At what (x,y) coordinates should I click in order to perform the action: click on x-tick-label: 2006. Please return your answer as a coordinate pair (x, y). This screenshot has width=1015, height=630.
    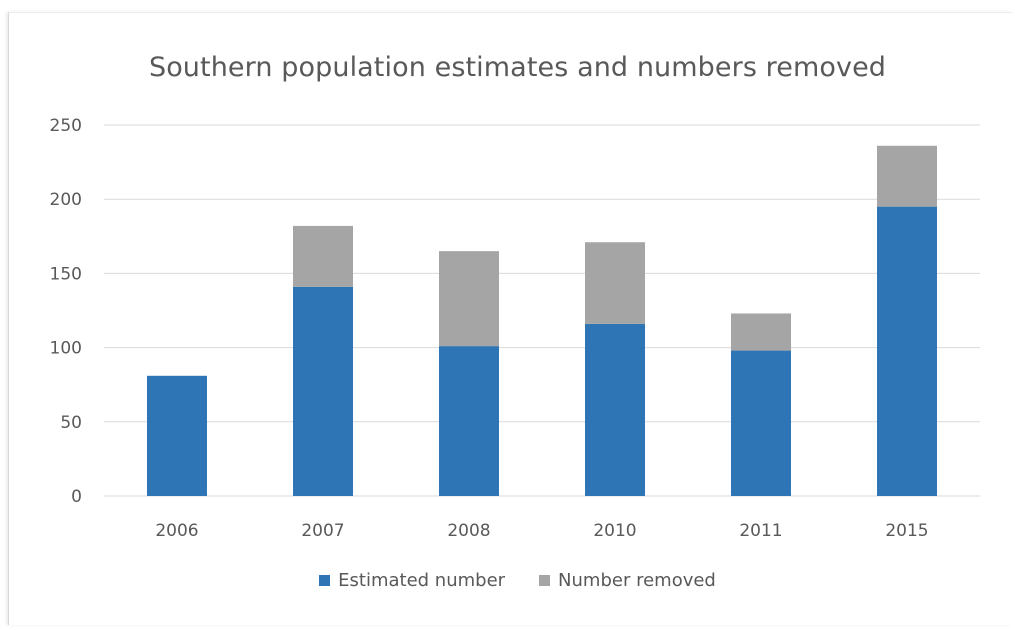
    Looking at the image, I should click on (176, 531).